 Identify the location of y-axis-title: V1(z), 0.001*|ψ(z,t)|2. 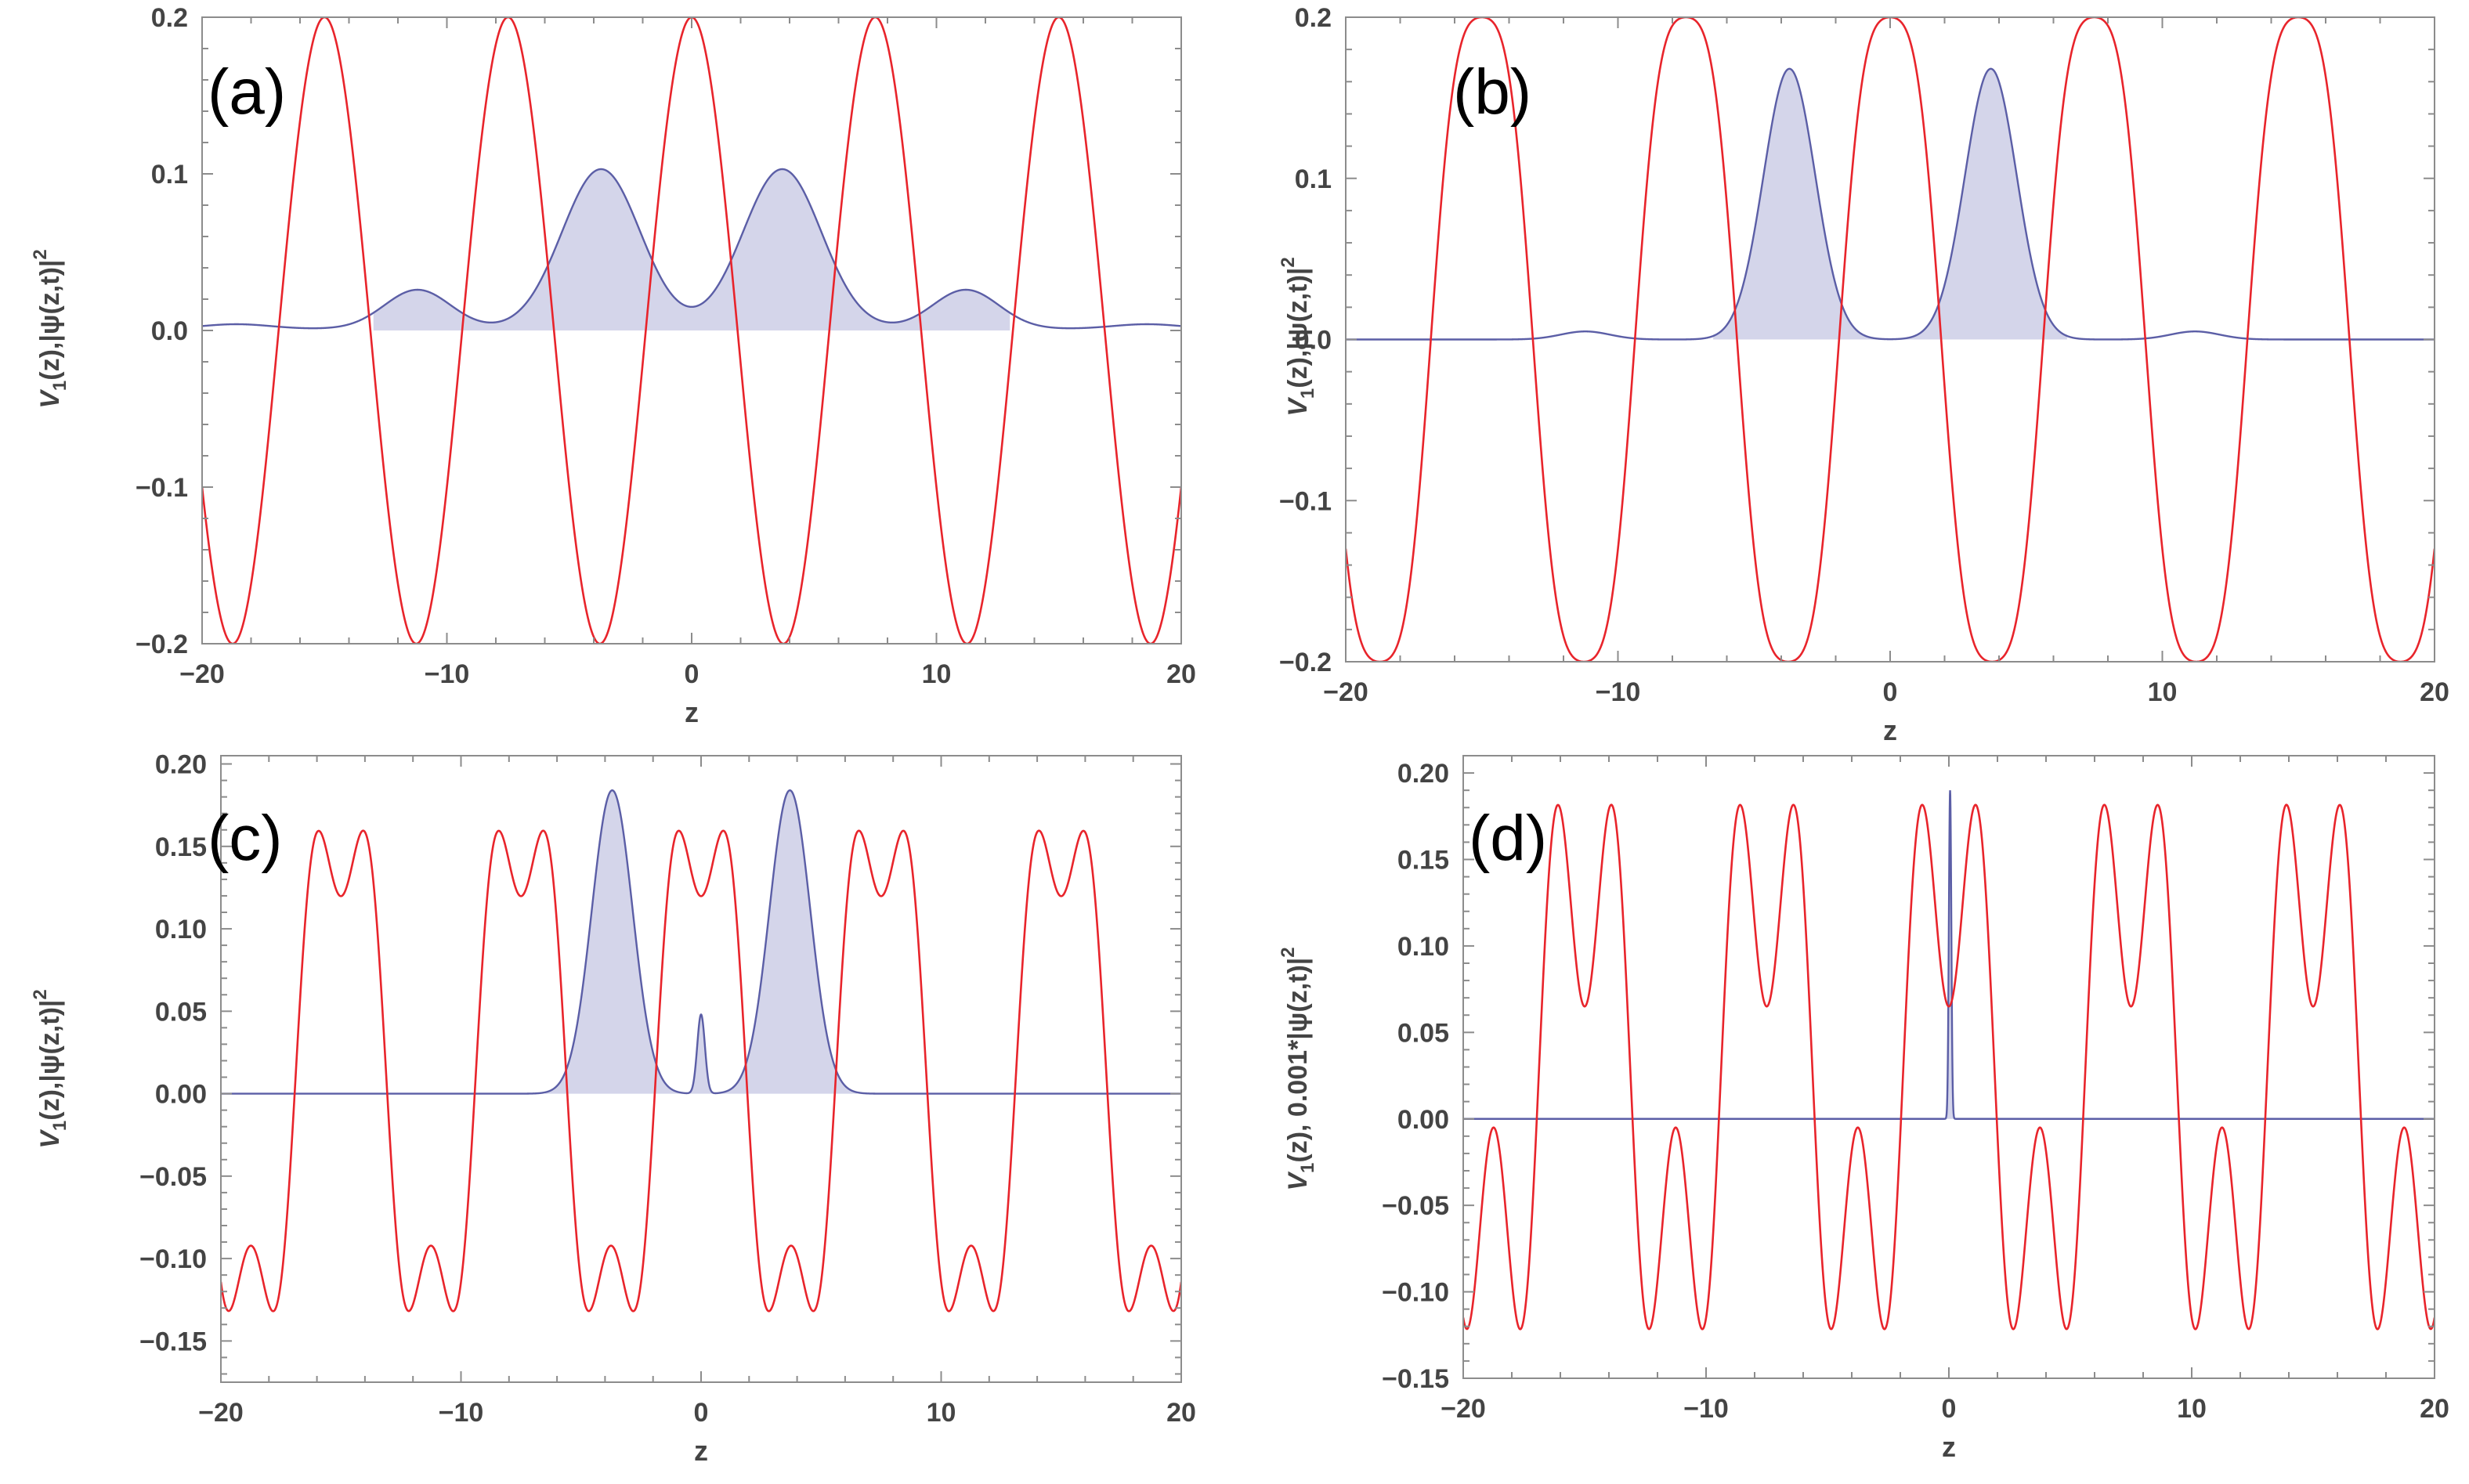
(1298, 1068).